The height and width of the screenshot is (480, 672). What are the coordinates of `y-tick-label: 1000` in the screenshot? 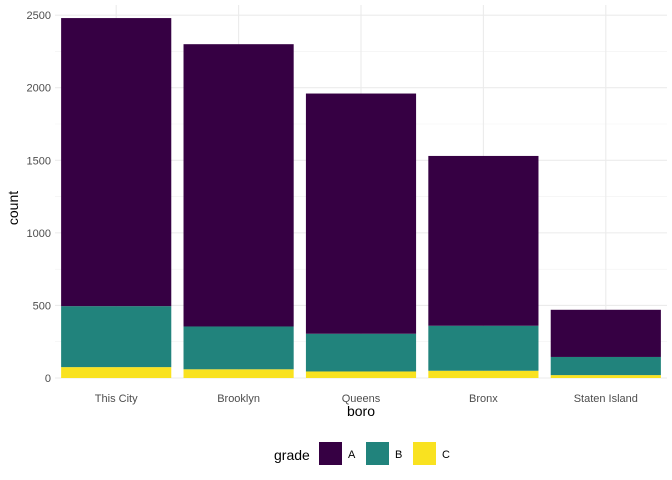 It's located at (39, 234).